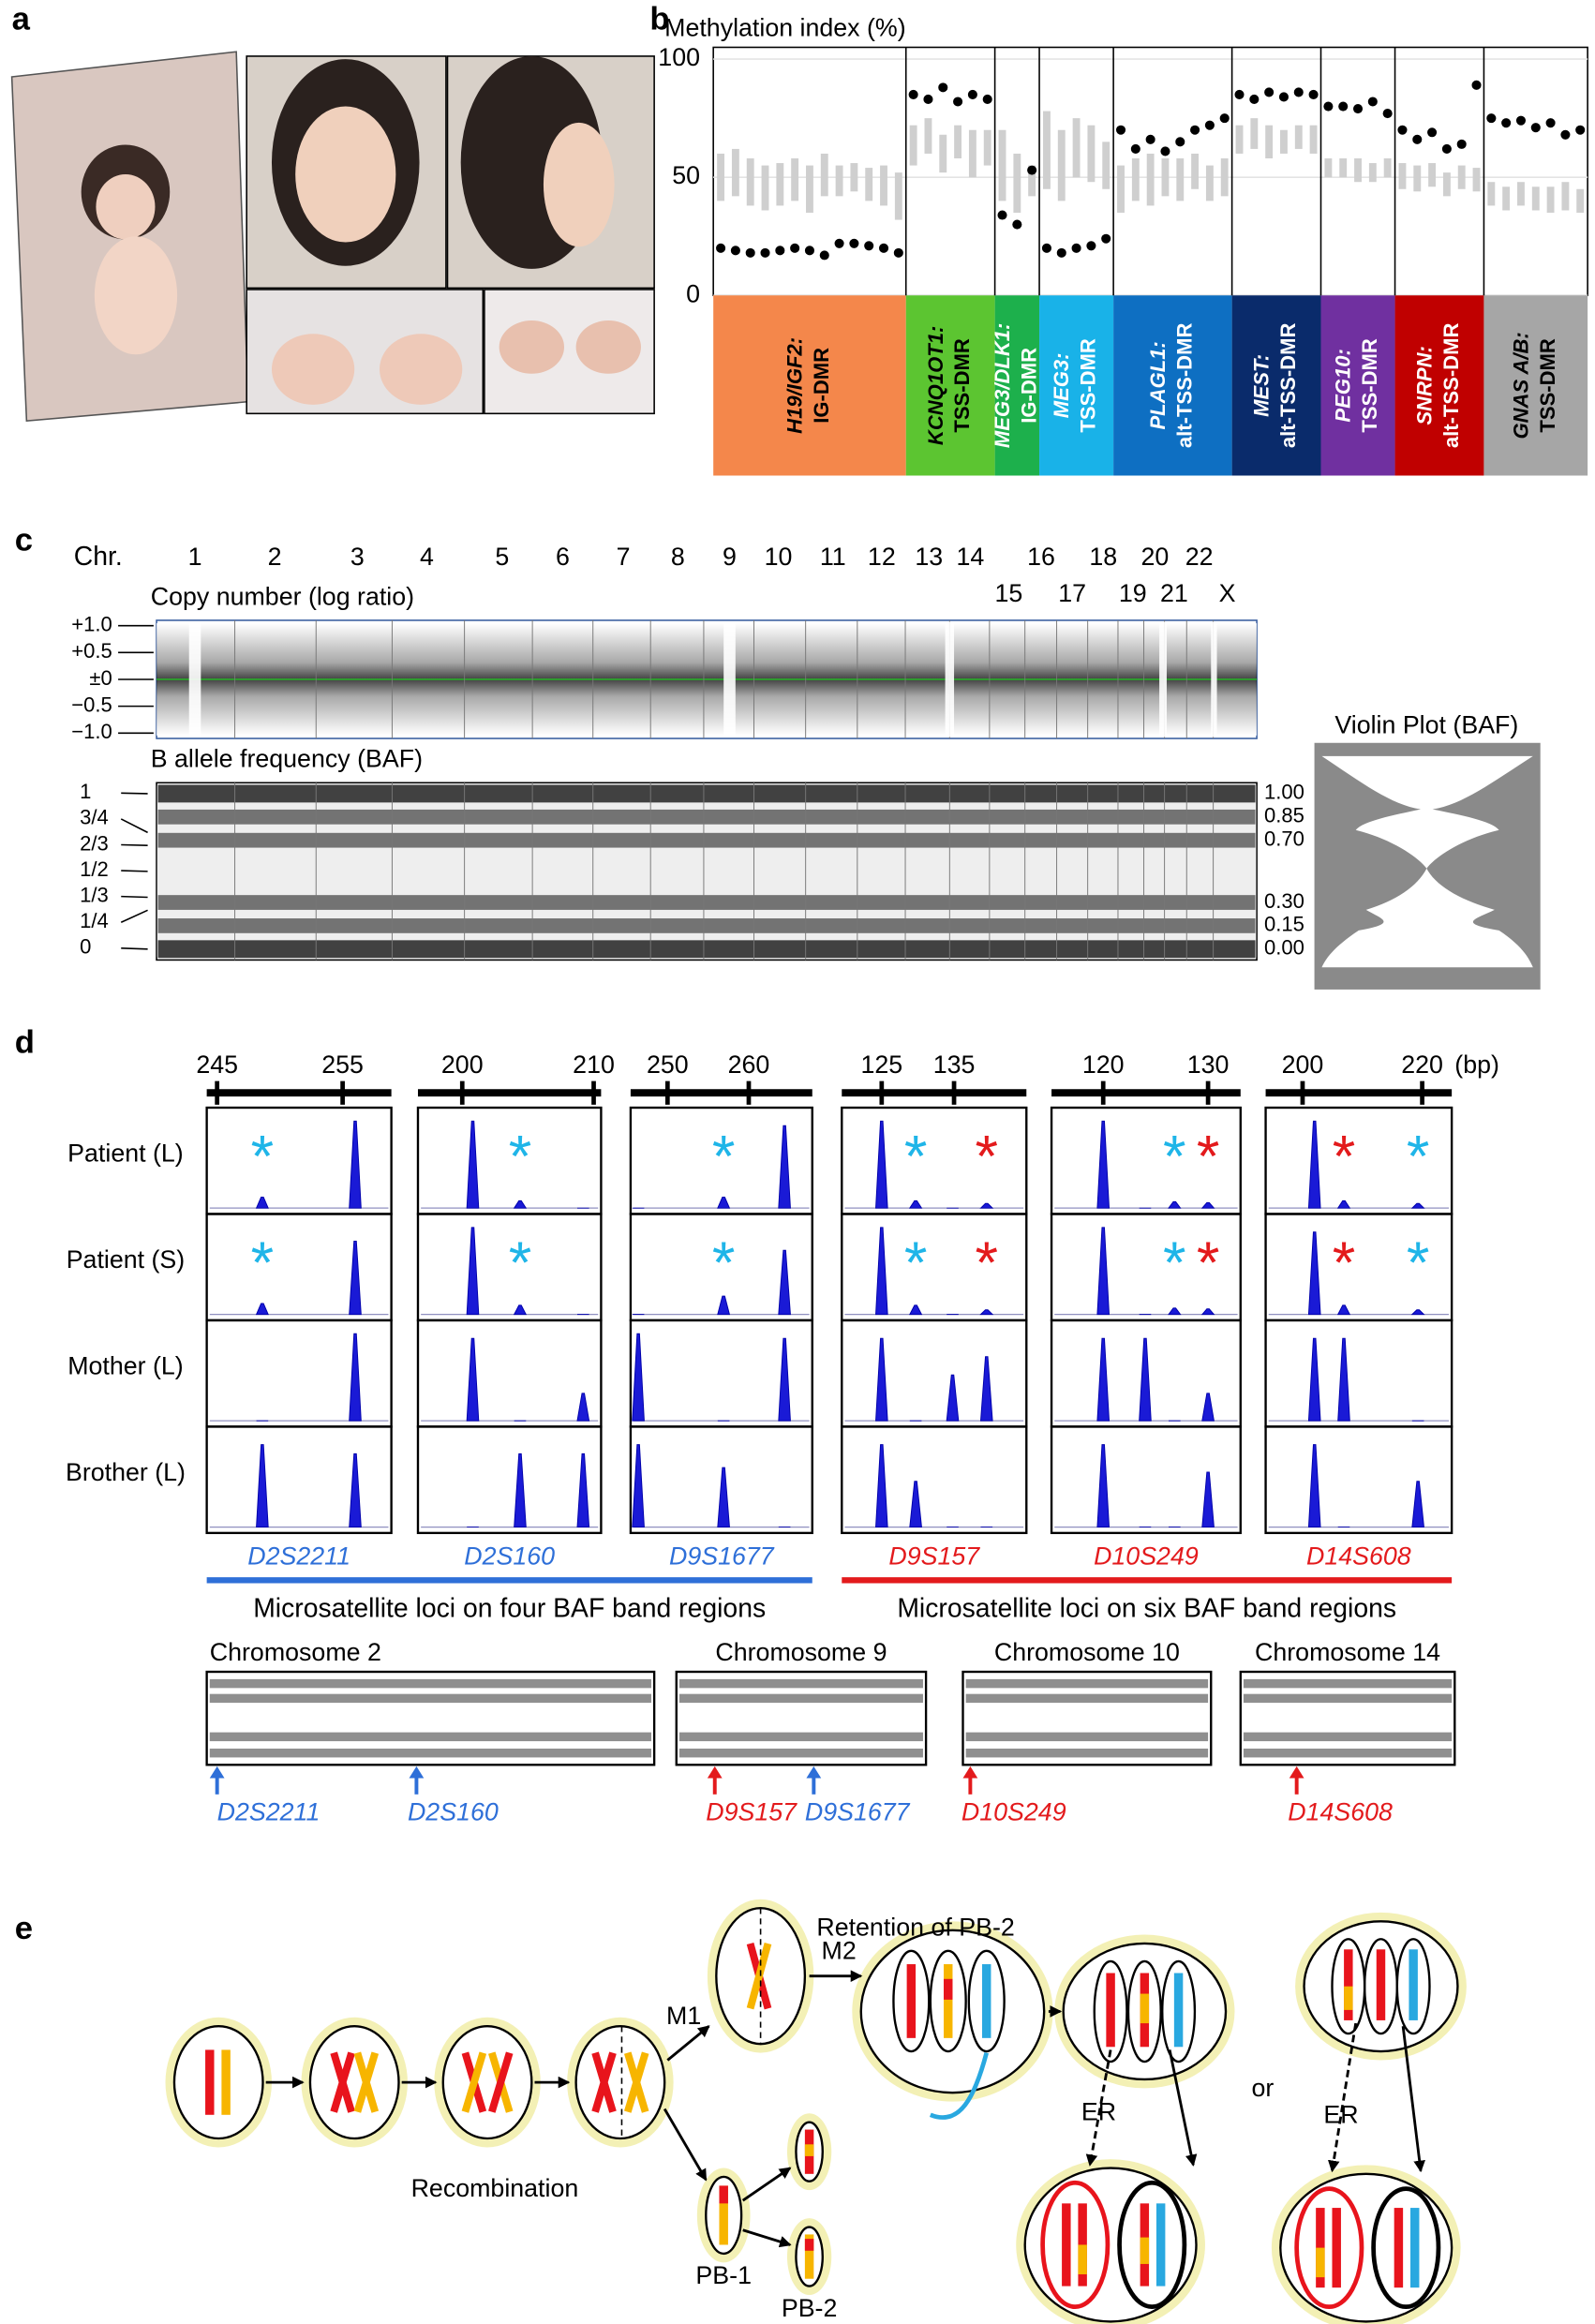 This screenshot has width=1595, height=2324. I want to click on locus-name: D2S160, so click(509, 1556).